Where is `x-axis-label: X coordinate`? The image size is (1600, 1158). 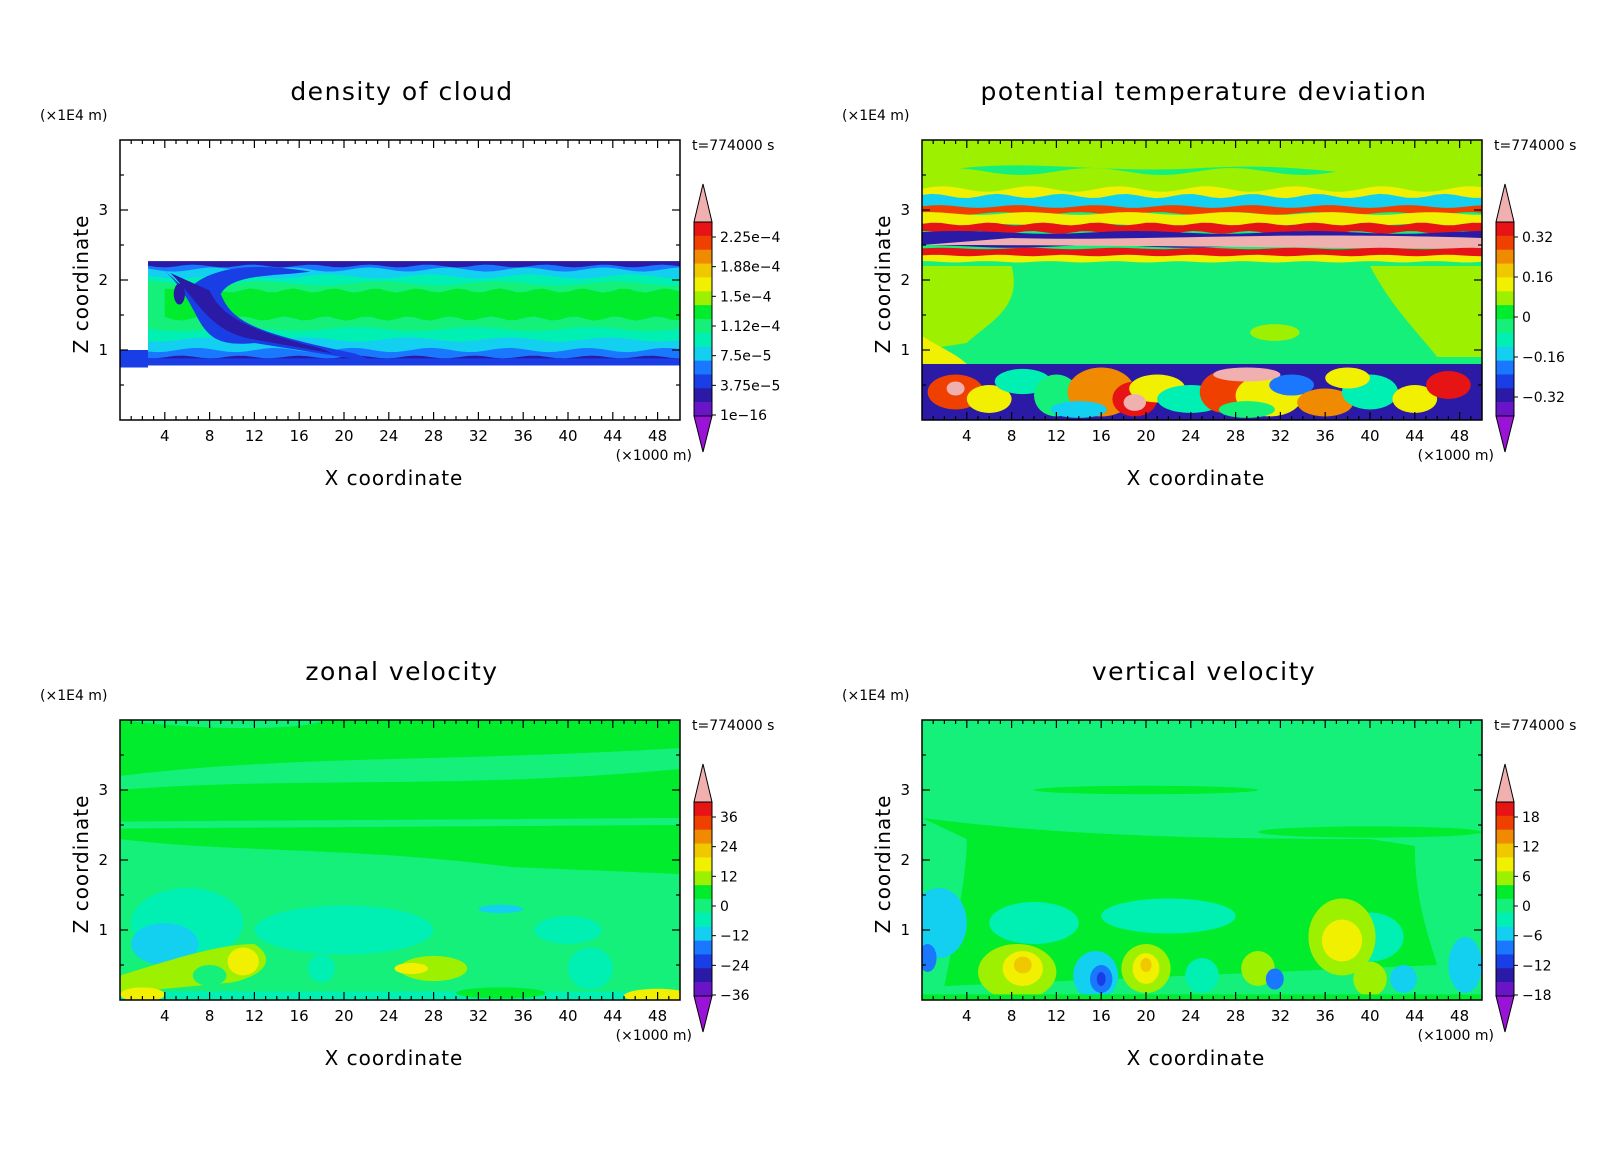 x-axis-label: X coordinate is located at coordinates (394, 1058).